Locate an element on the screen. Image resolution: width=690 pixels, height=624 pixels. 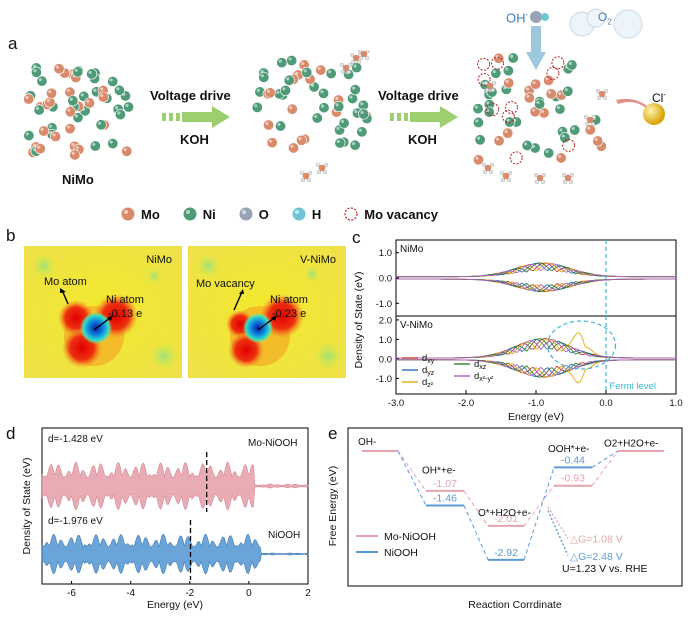
chloride-label: Cl- is located at coordinates (659, 97).